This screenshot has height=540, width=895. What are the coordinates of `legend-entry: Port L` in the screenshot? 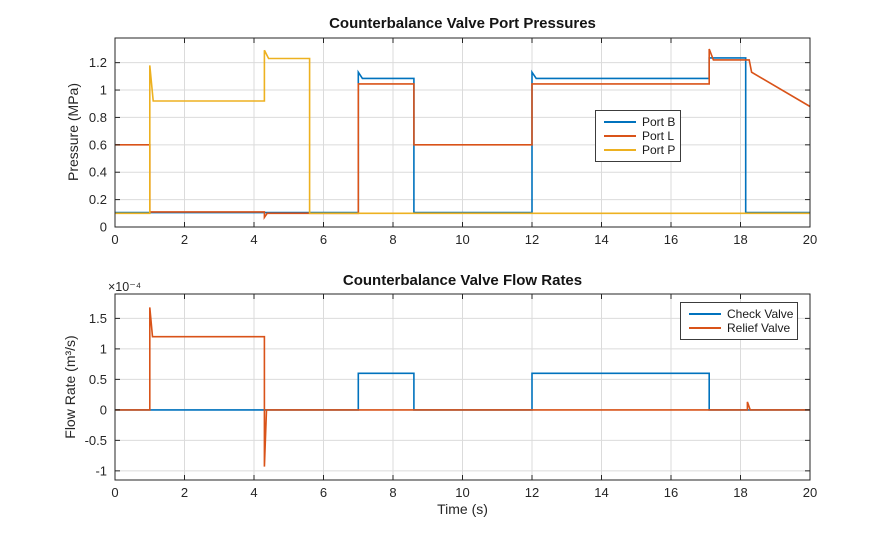 It's located at (639, 136).